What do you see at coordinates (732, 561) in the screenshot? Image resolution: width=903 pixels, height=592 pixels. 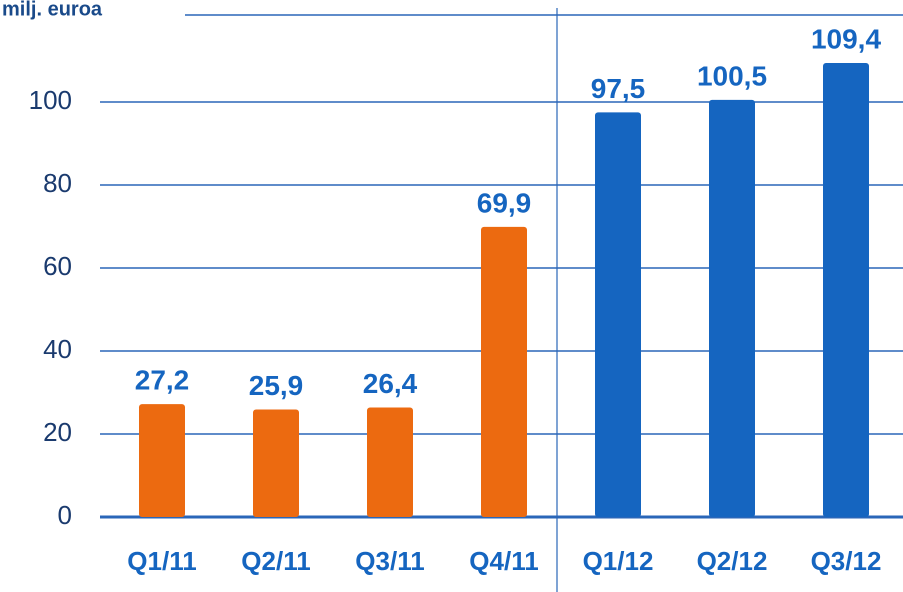 I see `x-tick-label: Q2/12` at bounding box center [732, 561].